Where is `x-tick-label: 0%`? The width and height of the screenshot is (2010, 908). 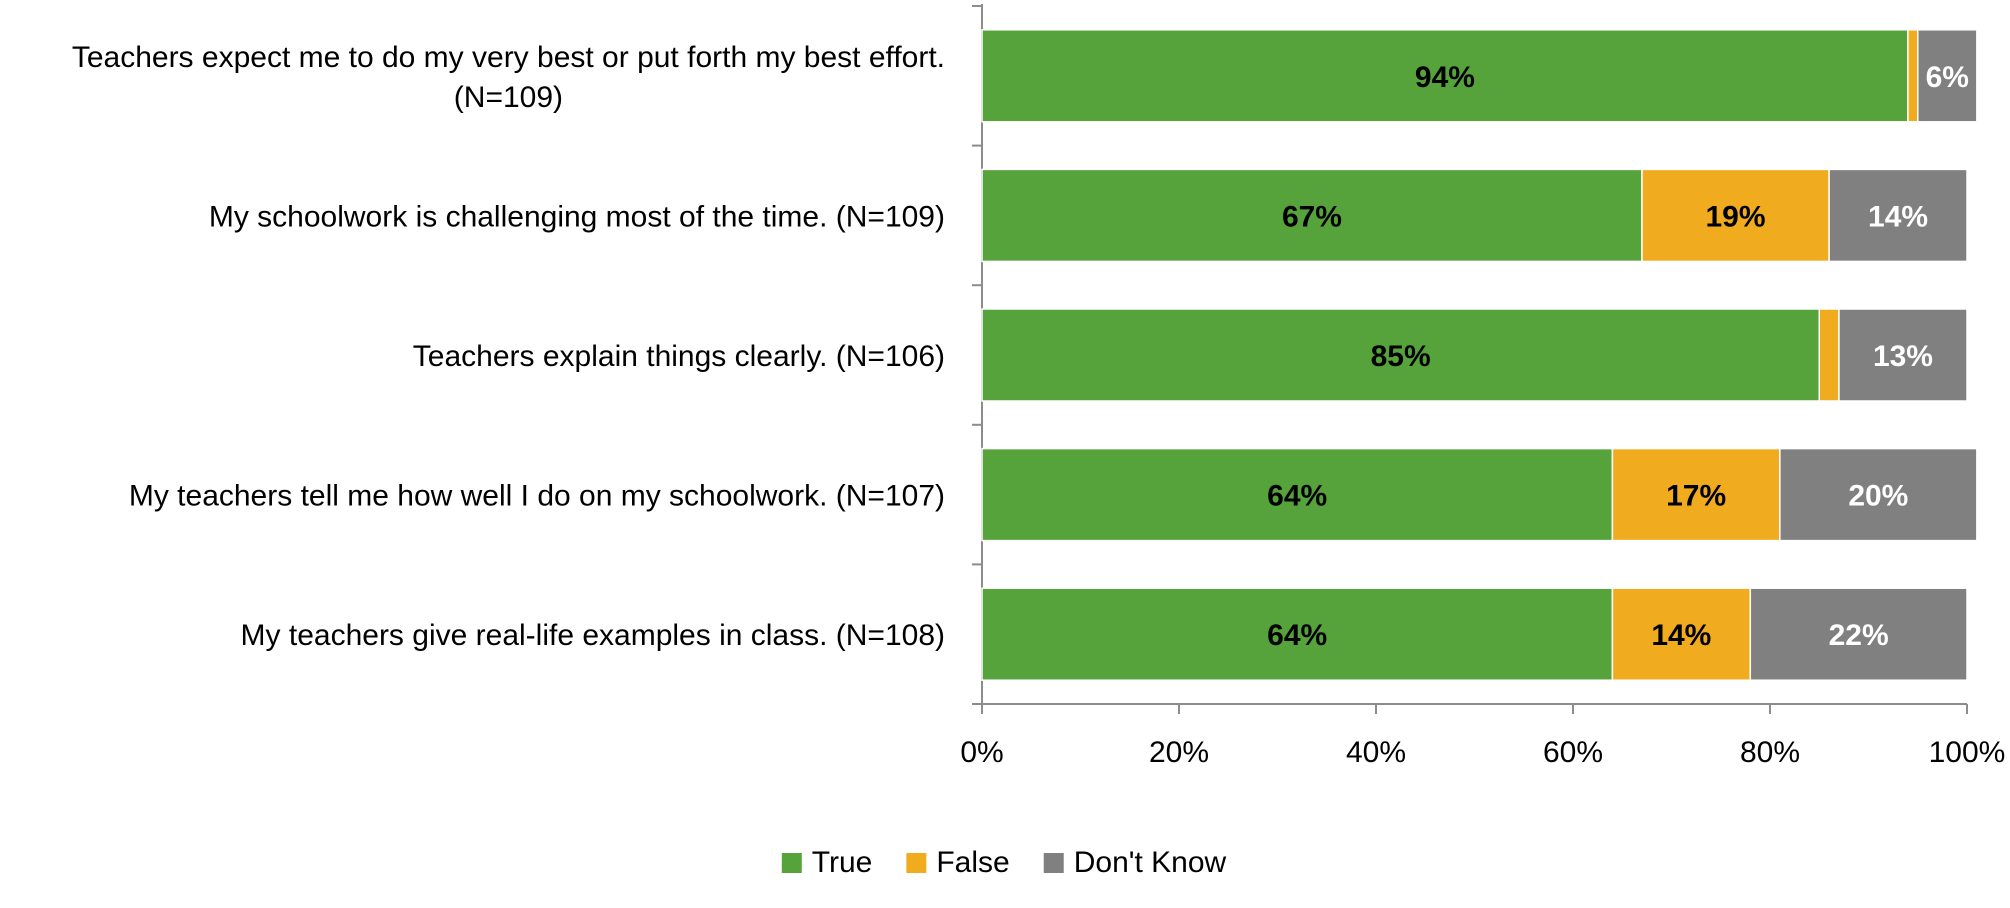
x-tick-label: 0% is located at coordinates (981, 752).